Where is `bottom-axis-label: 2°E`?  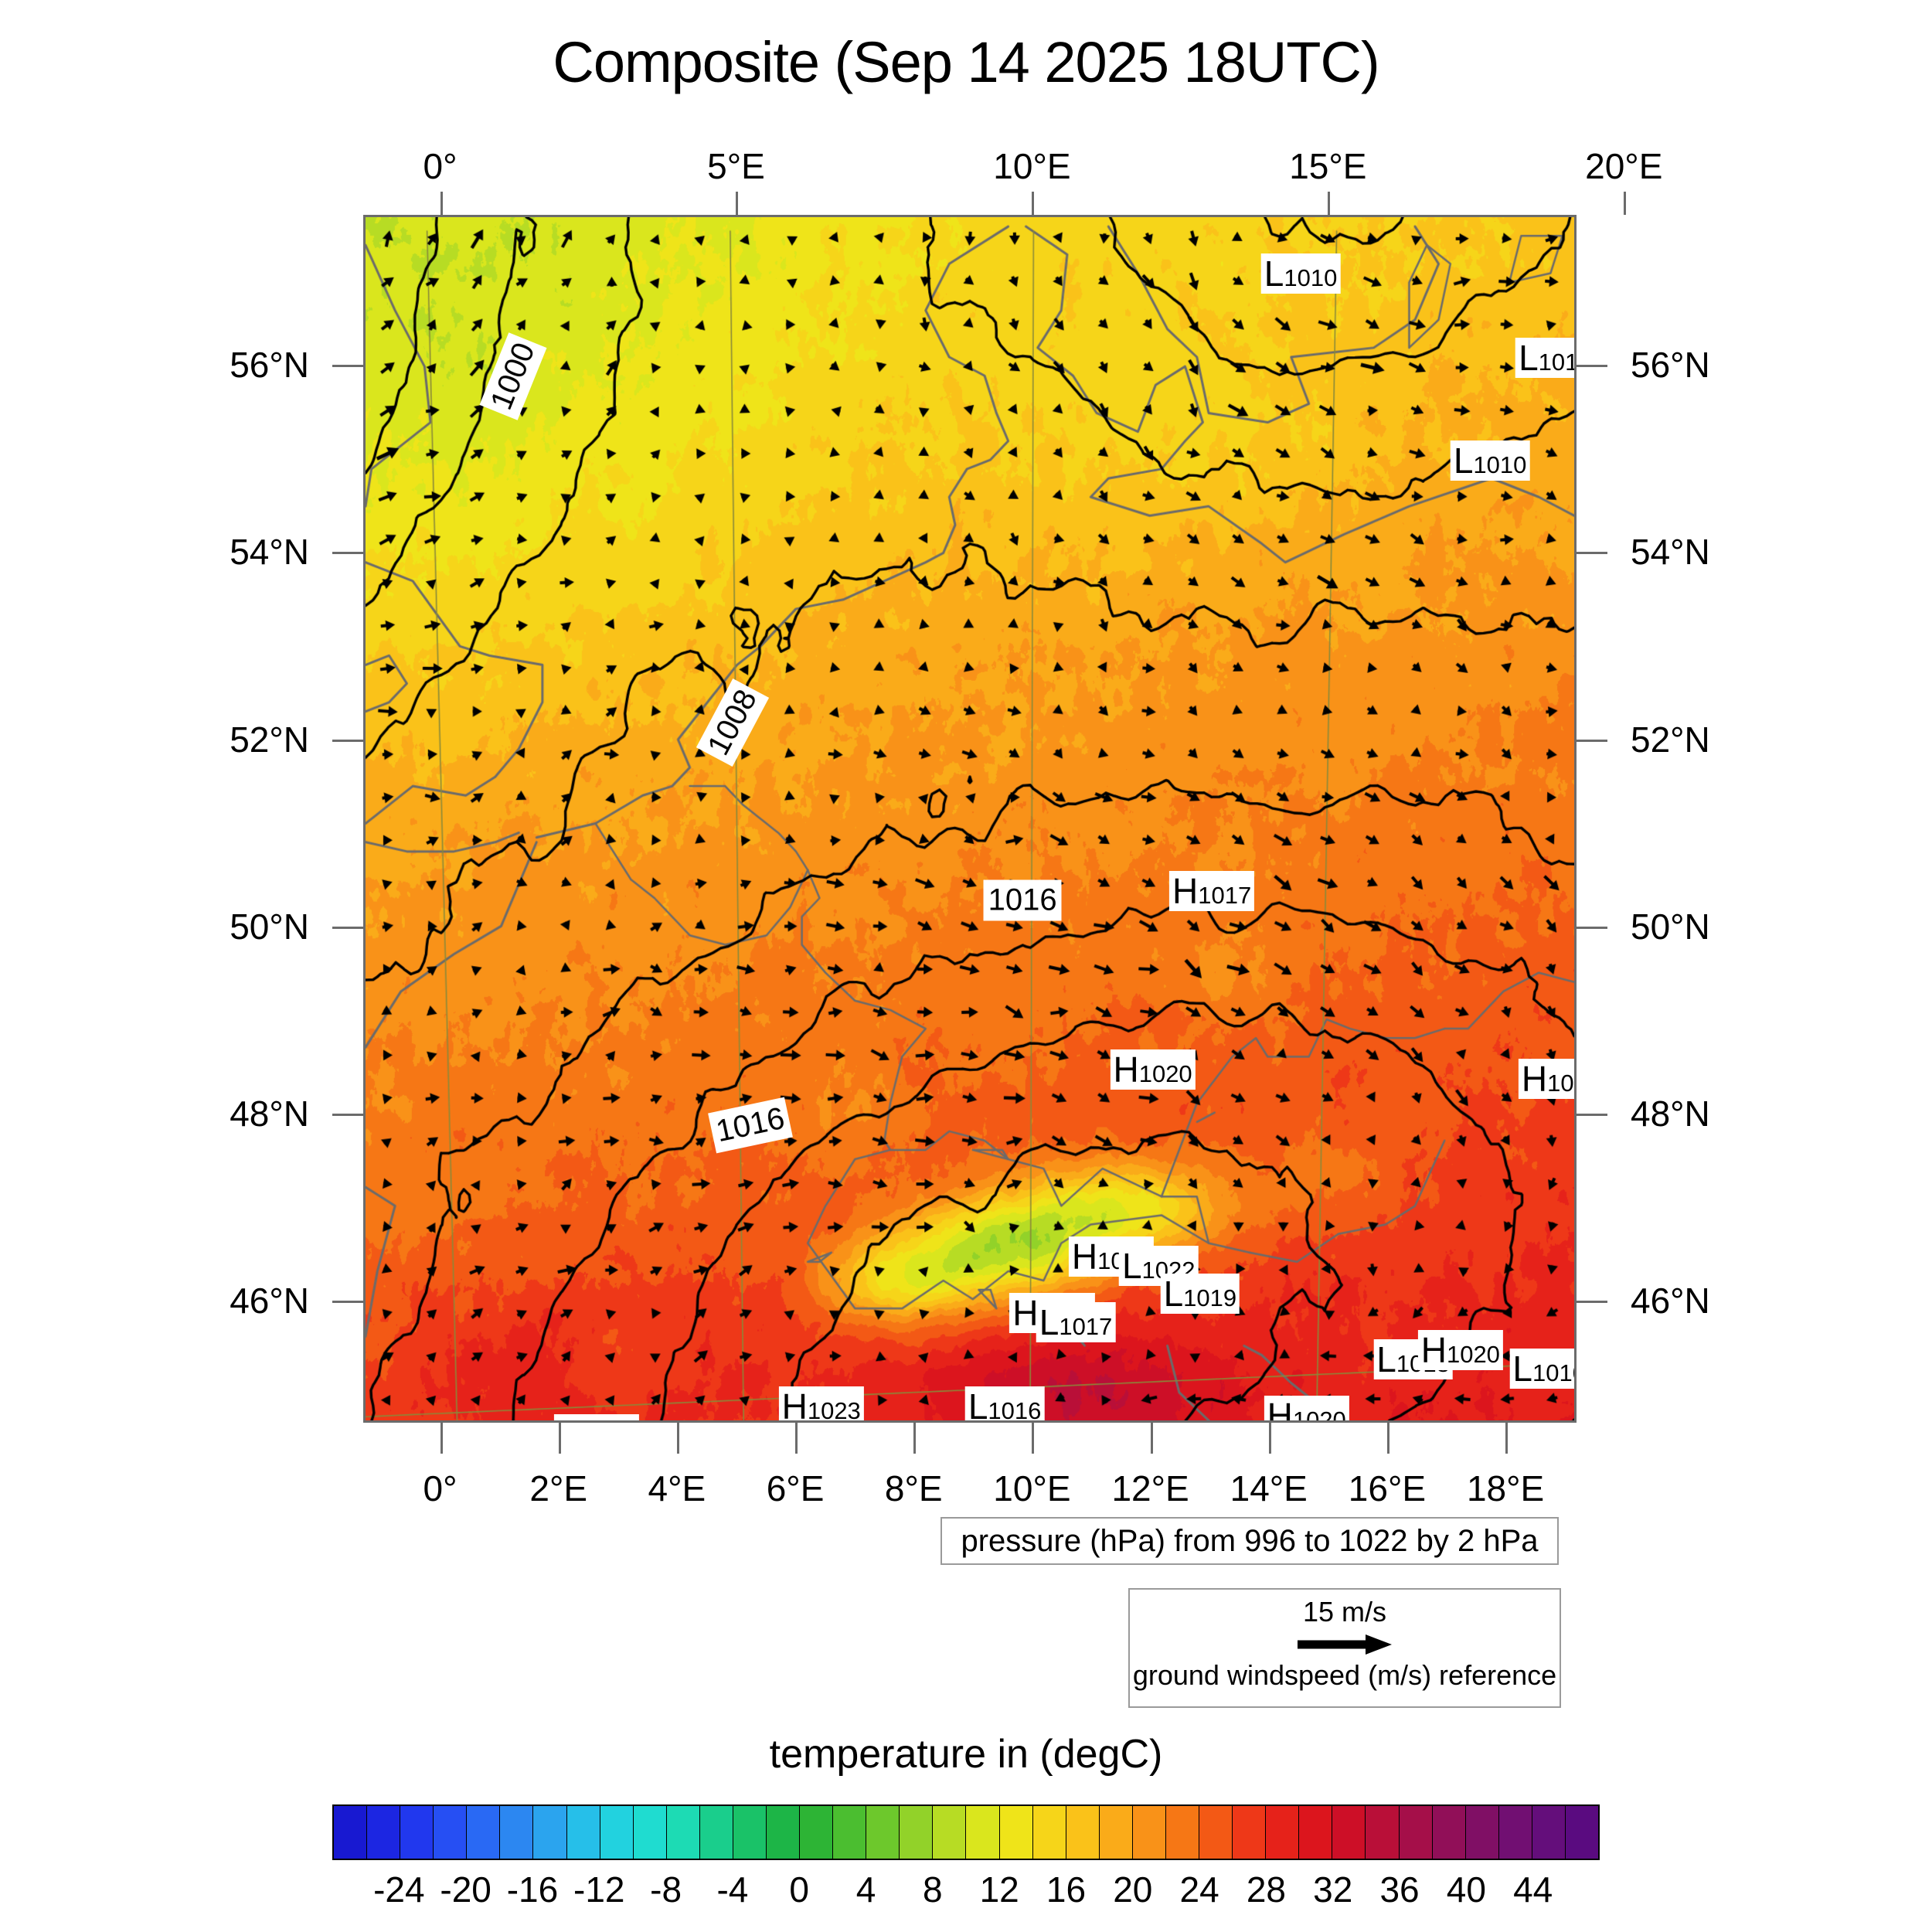 bottom-axis-label: 2°E is located at coordinates (558, 1489).